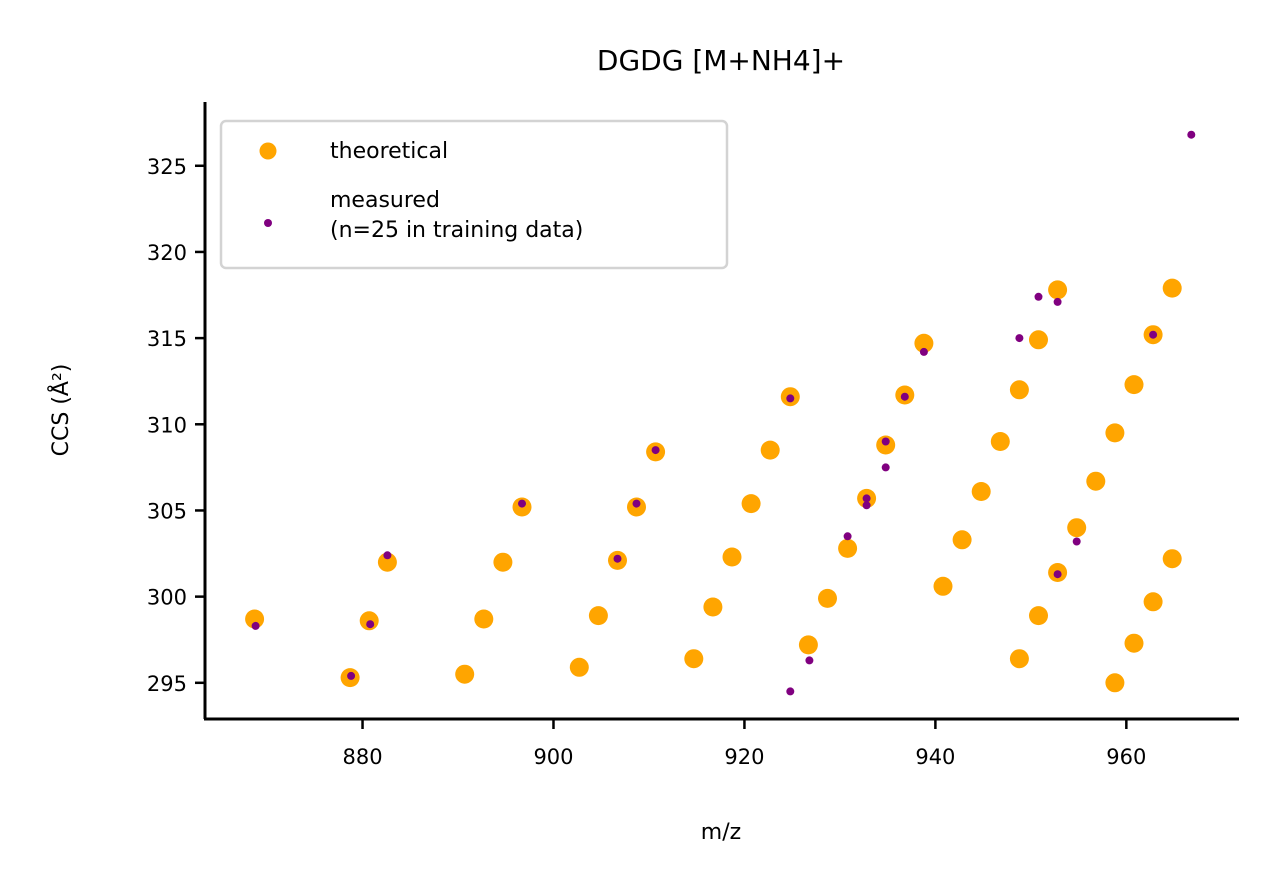 The image size is (1280, 887). What do you see at coordinates (553, 757) in the screenshot?
I see `x-tick-label: 900` at bounding box center [553, 757].